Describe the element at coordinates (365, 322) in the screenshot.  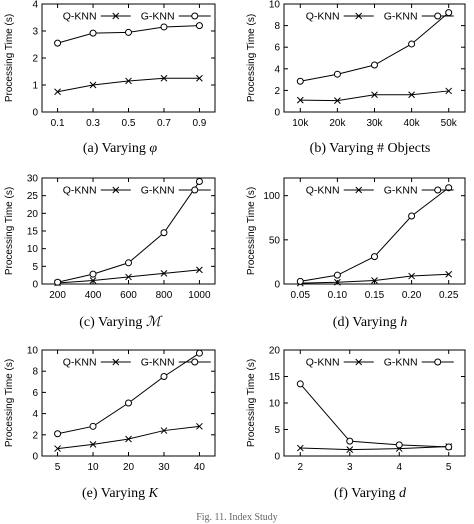
I see `caption-prefix: (d) Varying` at that location.